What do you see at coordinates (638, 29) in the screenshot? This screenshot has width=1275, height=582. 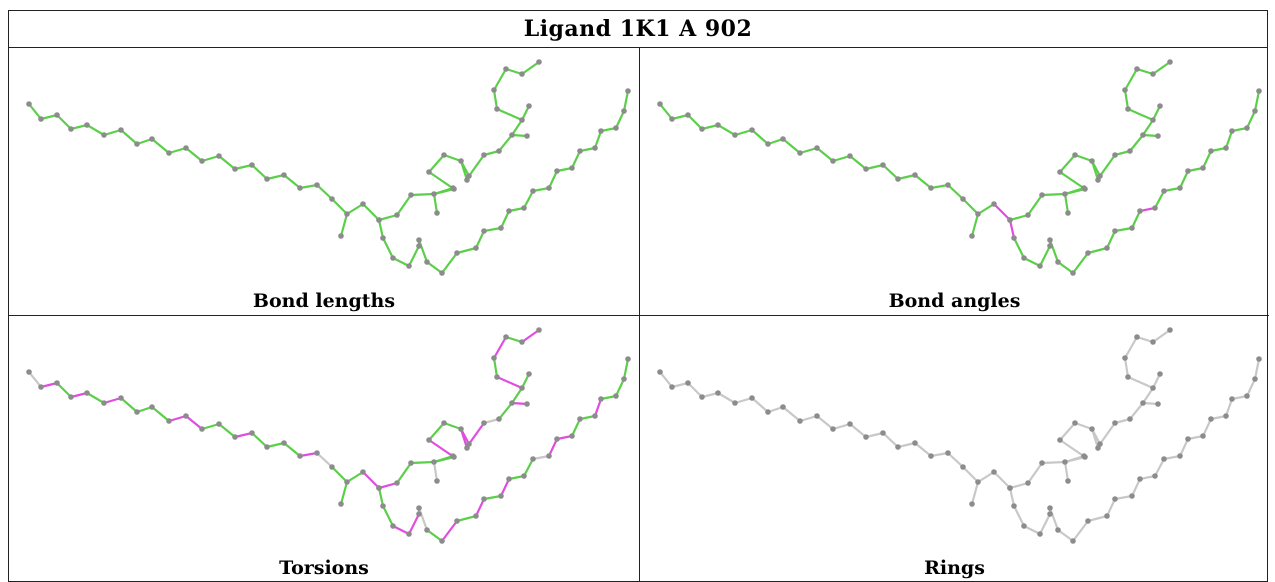 I see `figure-title: Ligand 1K1 A 902` at bounding box center [638, 29].